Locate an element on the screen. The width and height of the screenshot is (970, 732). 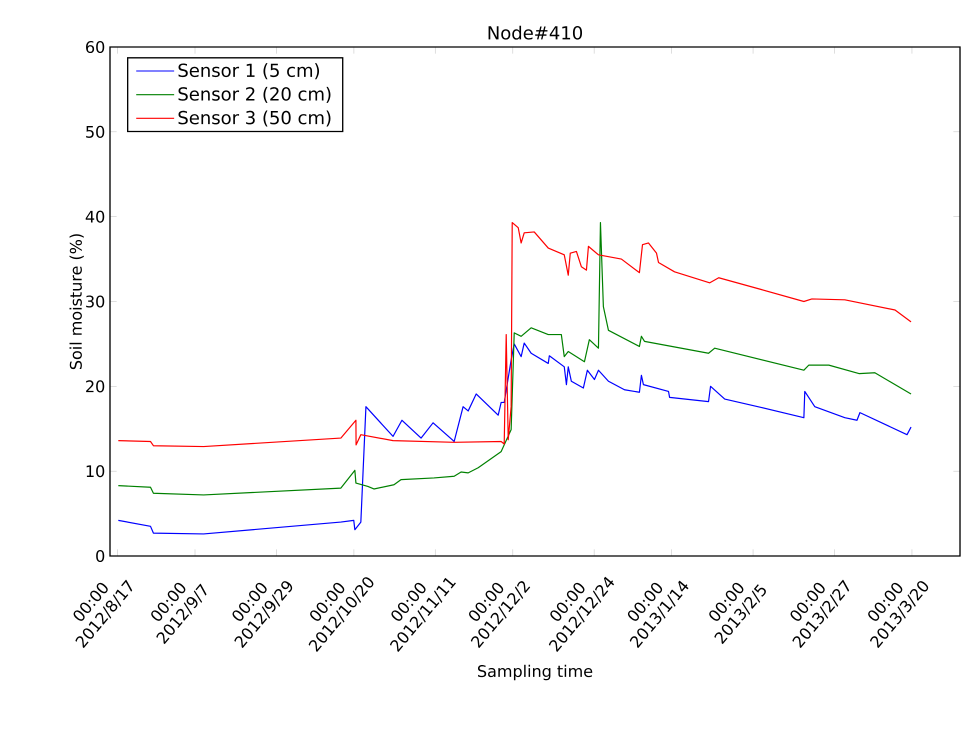
y-tick-label: 30 is located at coordinates (95, 301).